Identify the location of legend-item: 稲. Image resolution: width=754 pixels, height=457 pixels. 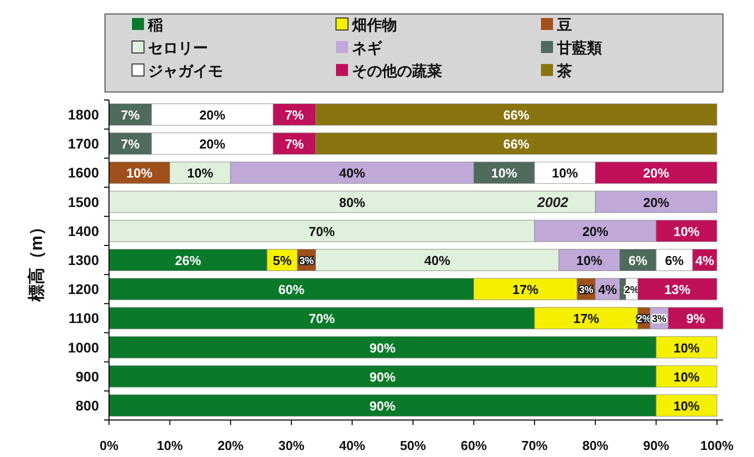
(147, 25).